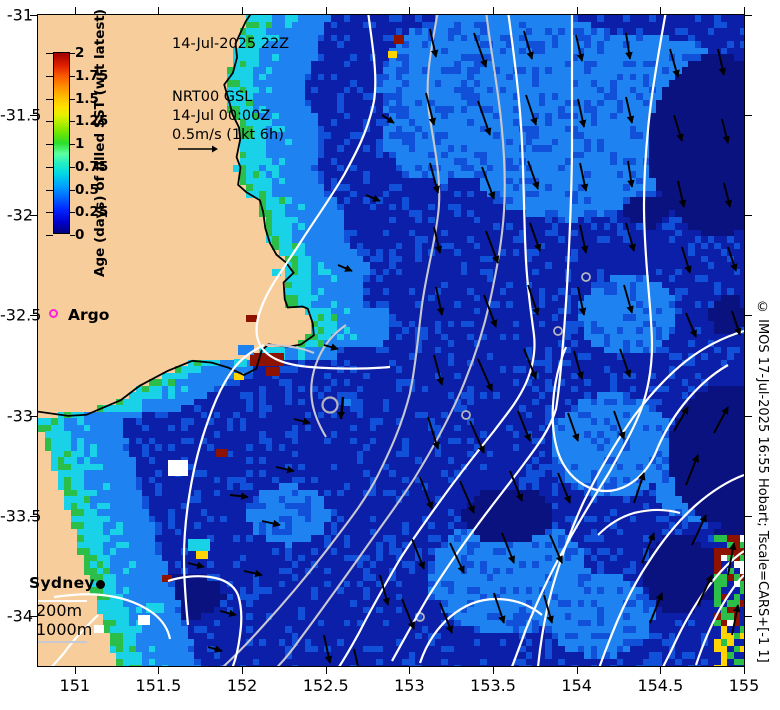 Image resolution: width=780 pixels, height=710 pixels. I want to click on x-axis-label: 152, so click(242, 685).